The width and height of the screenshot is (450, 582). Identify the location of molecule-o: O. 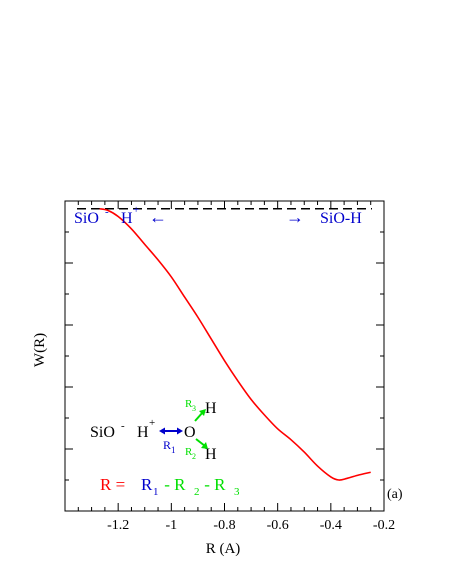
(190, 432).